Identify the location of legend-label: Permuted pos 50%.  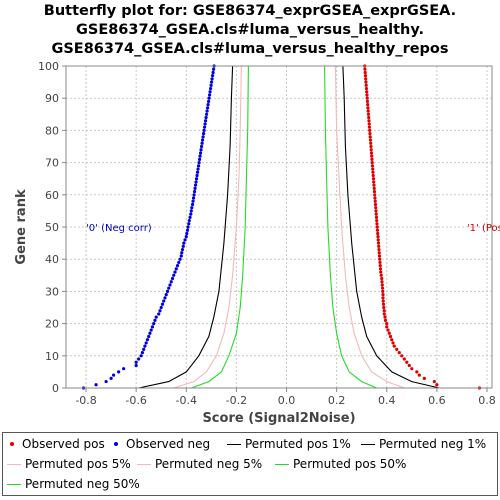
(350, 464).